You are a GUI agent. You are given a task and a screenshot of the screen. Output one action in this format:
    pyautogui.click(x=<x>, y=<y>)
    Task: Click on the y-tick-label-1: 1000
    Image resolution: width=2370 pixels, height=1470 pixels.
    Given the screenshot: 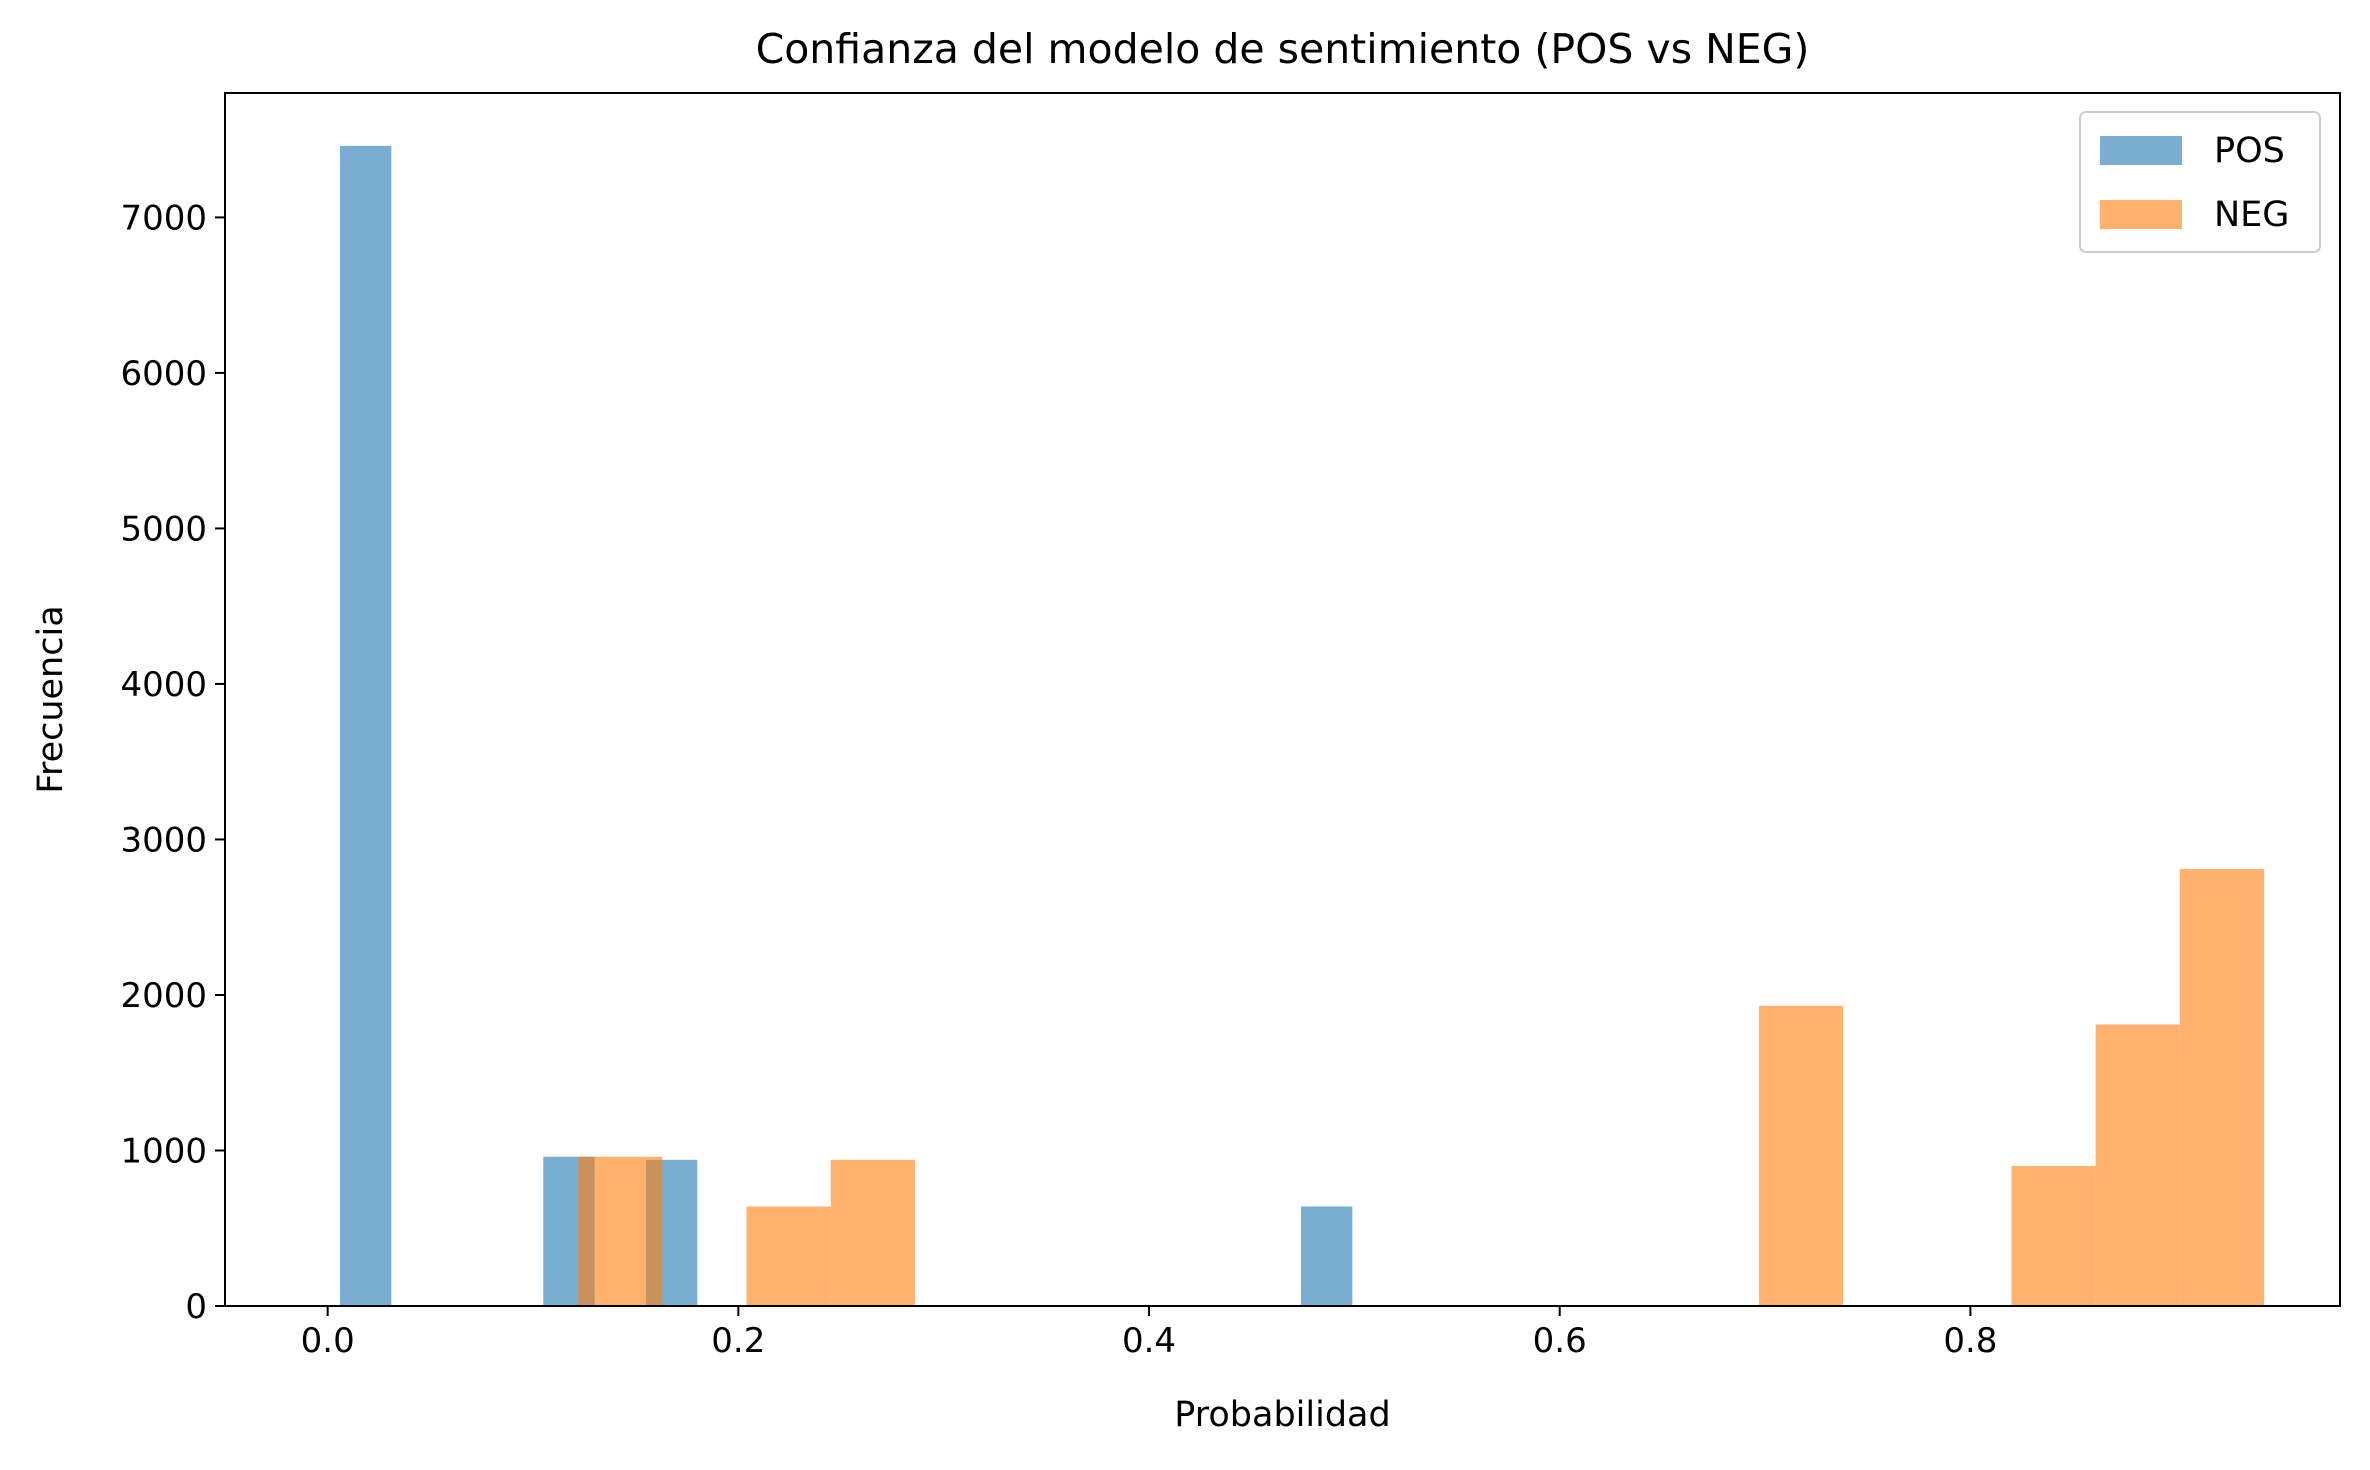 What is the action you would take?
    pyautogui.click(x=163, y=1151)
    